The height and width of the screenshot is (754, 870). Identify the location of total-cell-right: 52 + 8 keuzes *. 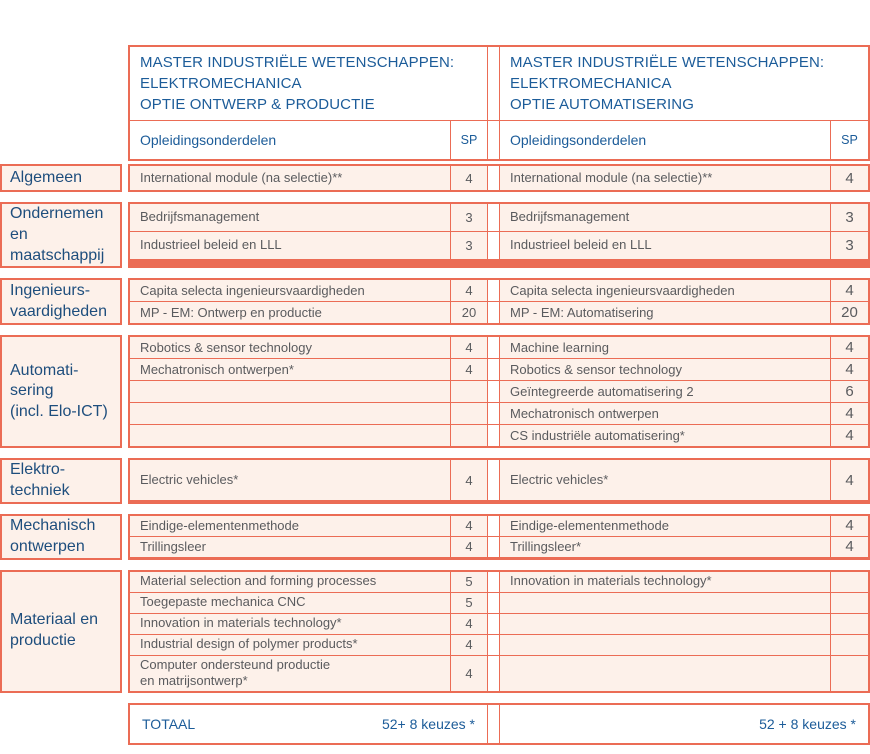
(684, 723).